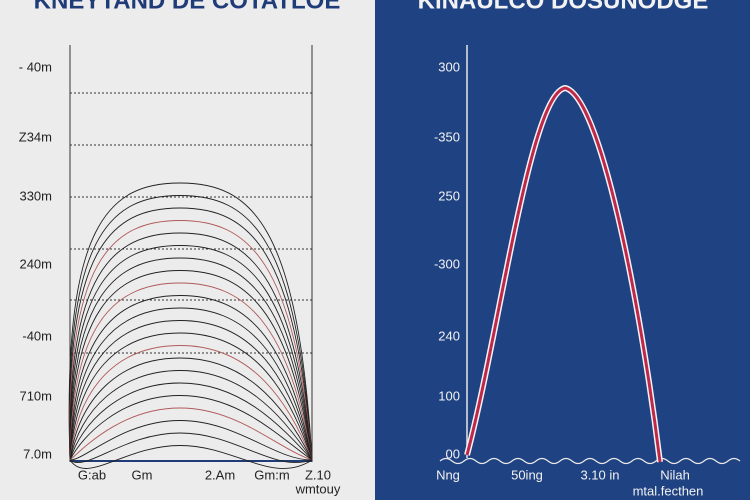 The image size is (750, 500). What do you see at coordinates (527, 474) in the screenshot?
I see `x-label: 50ing` at bounding box center [527, 474].